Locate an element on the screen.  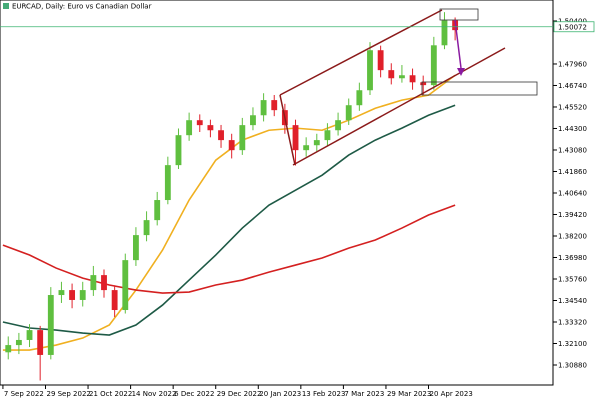
arrow-head is located at coordinates (461, 72).